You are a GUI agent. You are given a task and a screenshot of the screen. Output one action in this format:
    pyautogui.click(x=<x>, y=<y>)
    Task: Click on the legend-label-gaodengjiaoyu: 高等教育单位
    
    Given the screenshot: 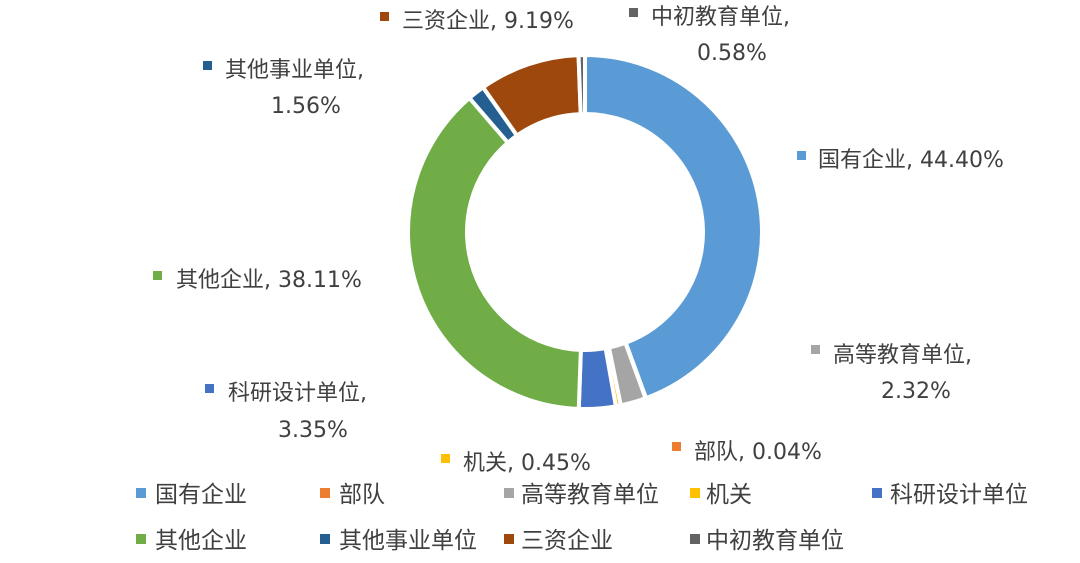 What is the action you would take?
    pyautogui.click(x=590, y=495)
    